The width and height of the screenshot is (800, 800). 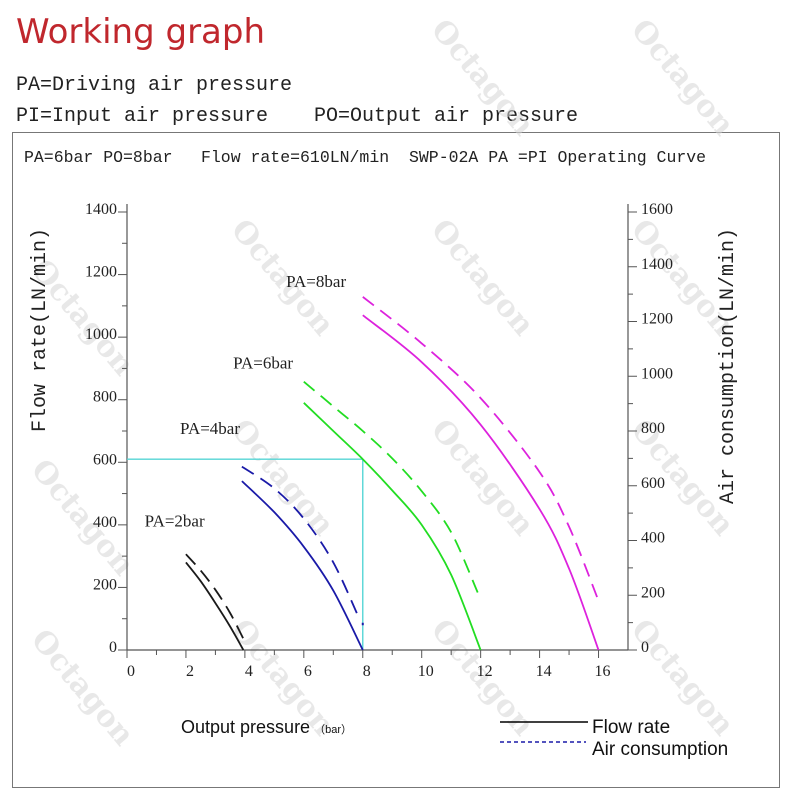 I want to click on pa-label: PA=2bar, so click(x=175, y=520).